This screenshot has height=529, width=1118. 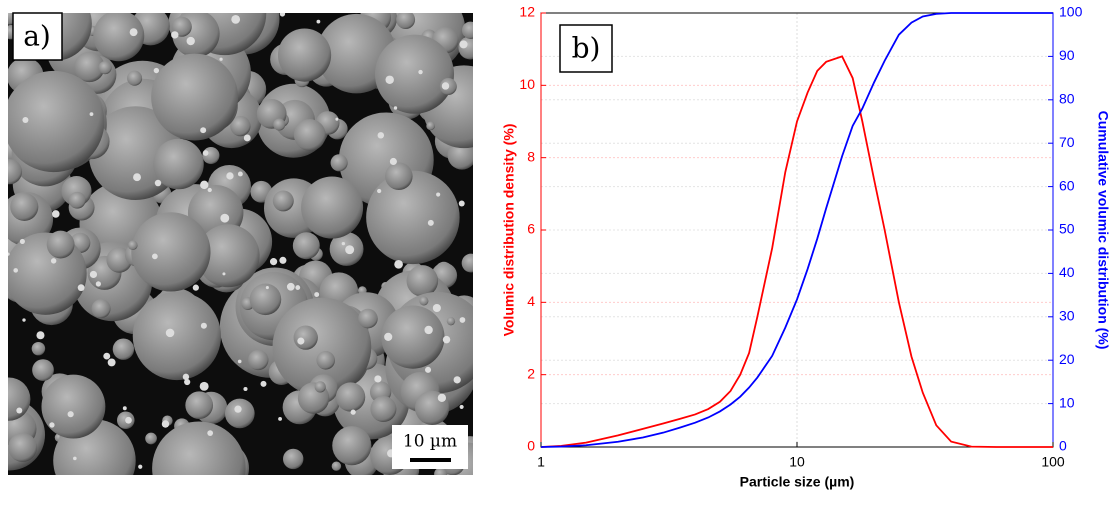 I want to click on y2-tick-label: 20, so click(x=1067, y=359).